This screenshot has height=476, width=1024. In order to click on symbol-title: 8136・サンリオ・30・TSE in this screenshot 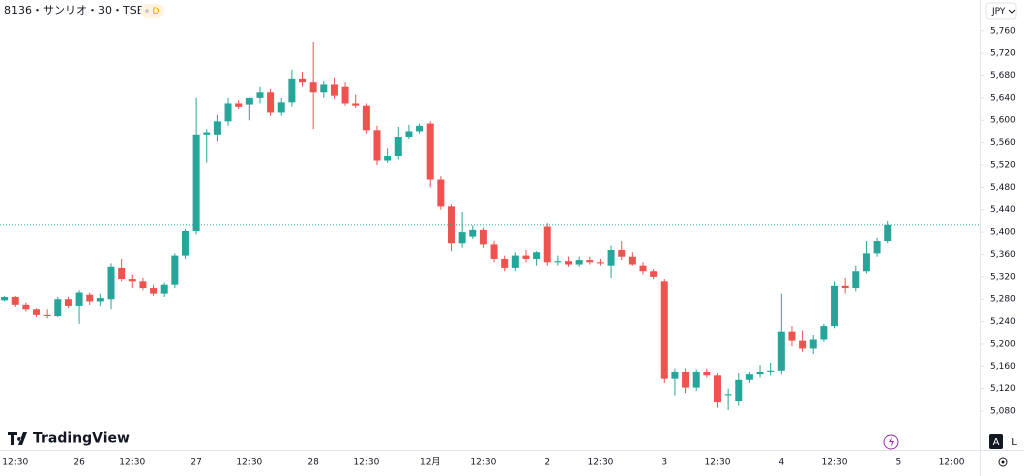, I will do `click(74, 10)`.